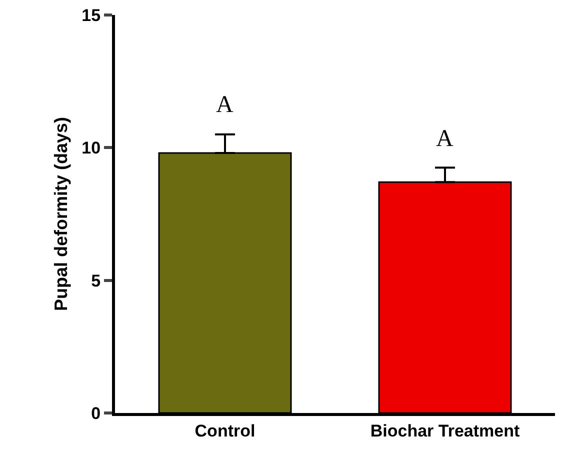 The height and width of the screenshot is (459, 568). I want to click on y-tick-label: 10, so click(91, 148).